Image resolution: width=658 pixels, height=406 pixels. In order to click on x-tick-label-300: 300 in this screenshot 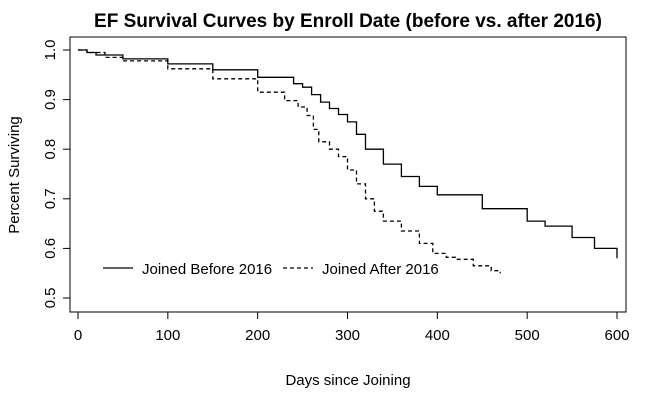, I will do `click(347, 335)`.